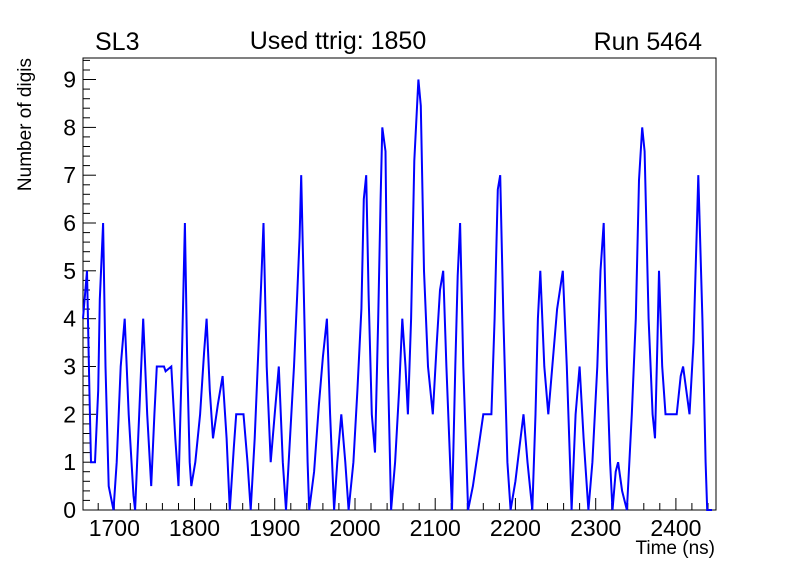 This screenshot has height=572, width=796. Describe the element at coordinates (274, 528) in the screenshot. I see `x-tick-label: 1900` at that location.